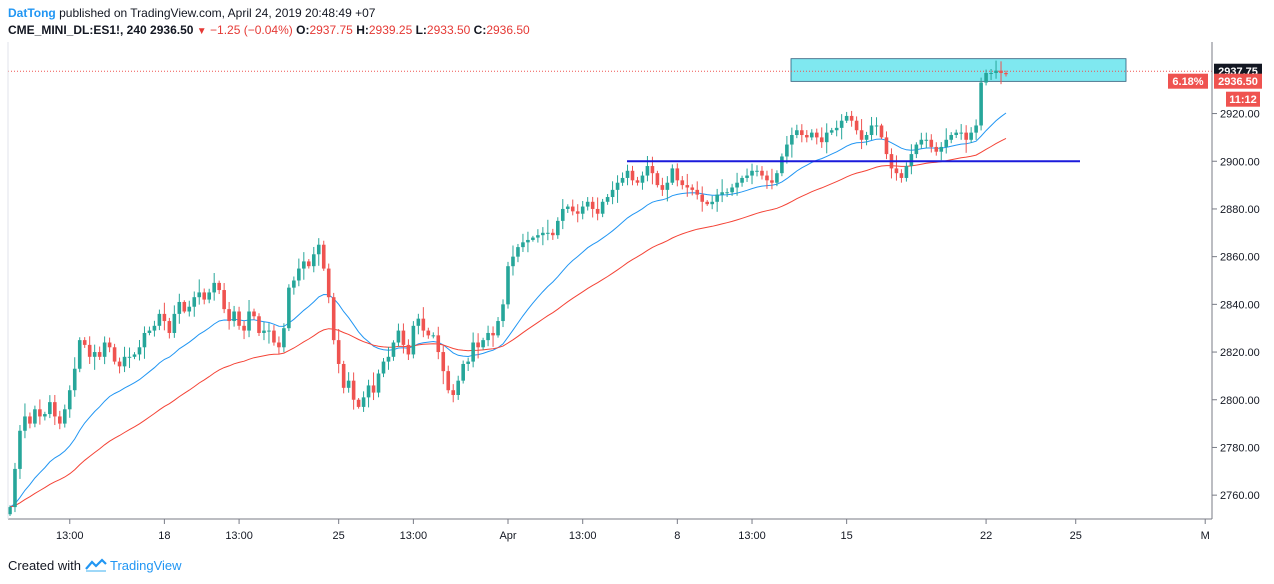 The width and height of the screenshot is (1274, 584). Describe the element at coordinates (390, 30) in the screenshot. I see `high-value: 2939.25` at that location.